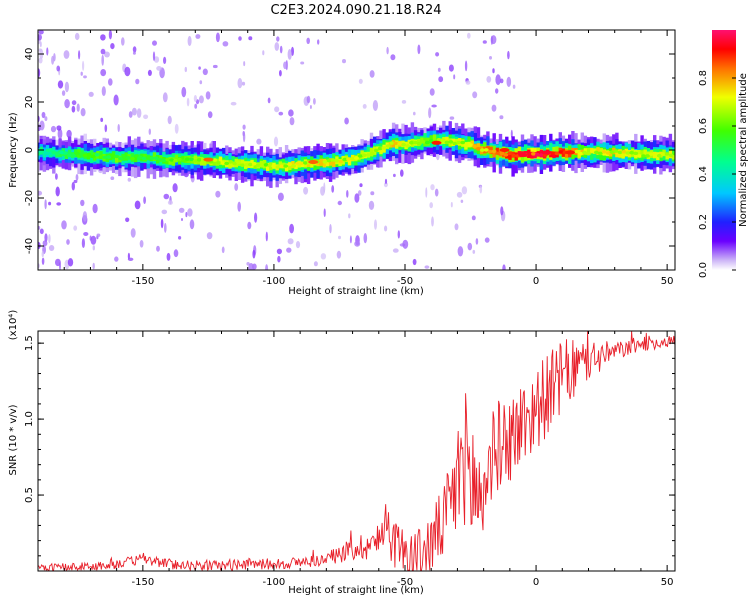 Image resolution: width=750 pixels, height=600 pixels. Describe the element at coordinates (743, 150) in the screenshot. I see `colorbar-label: Normalized spectral amplitude` at that location.